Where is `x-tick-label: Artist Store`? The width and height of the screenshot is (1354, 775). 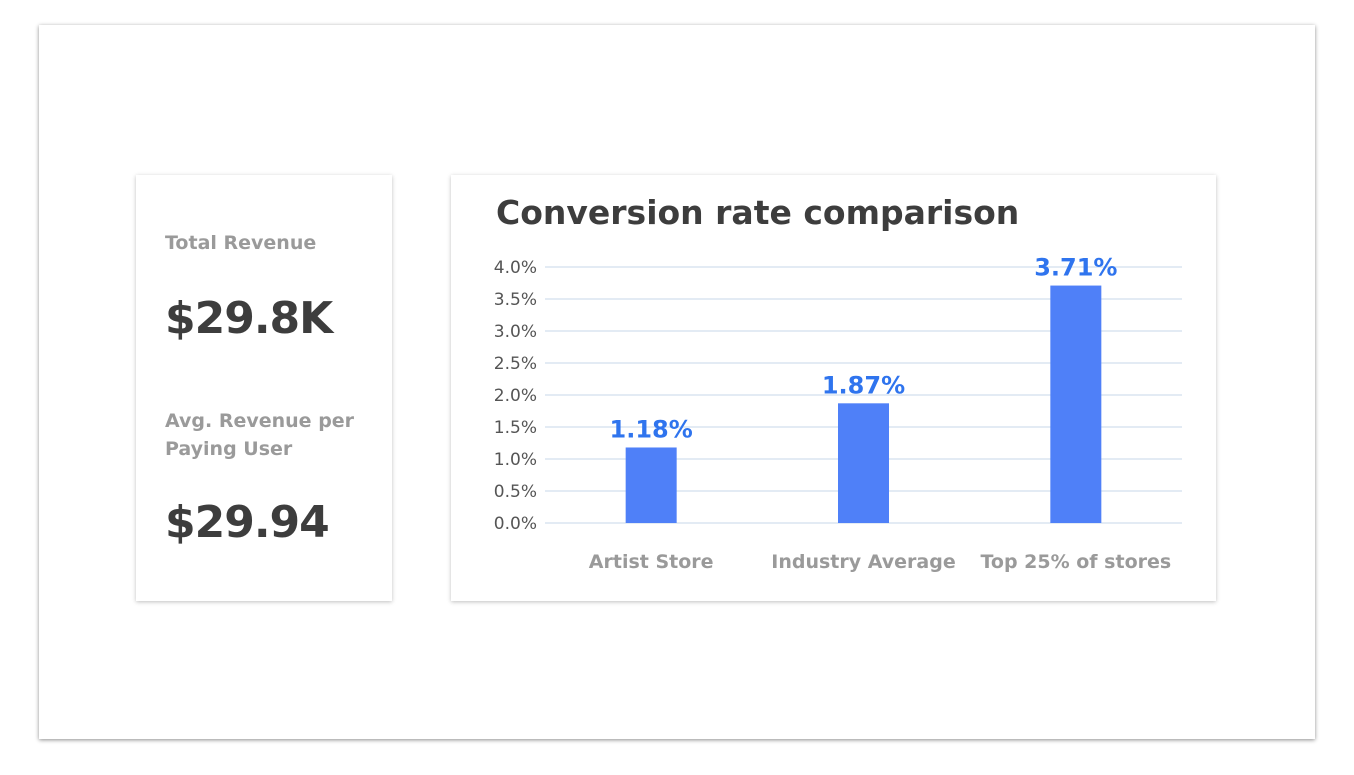
x-tick-label: Artist Store is located at coordinates (651, 562).